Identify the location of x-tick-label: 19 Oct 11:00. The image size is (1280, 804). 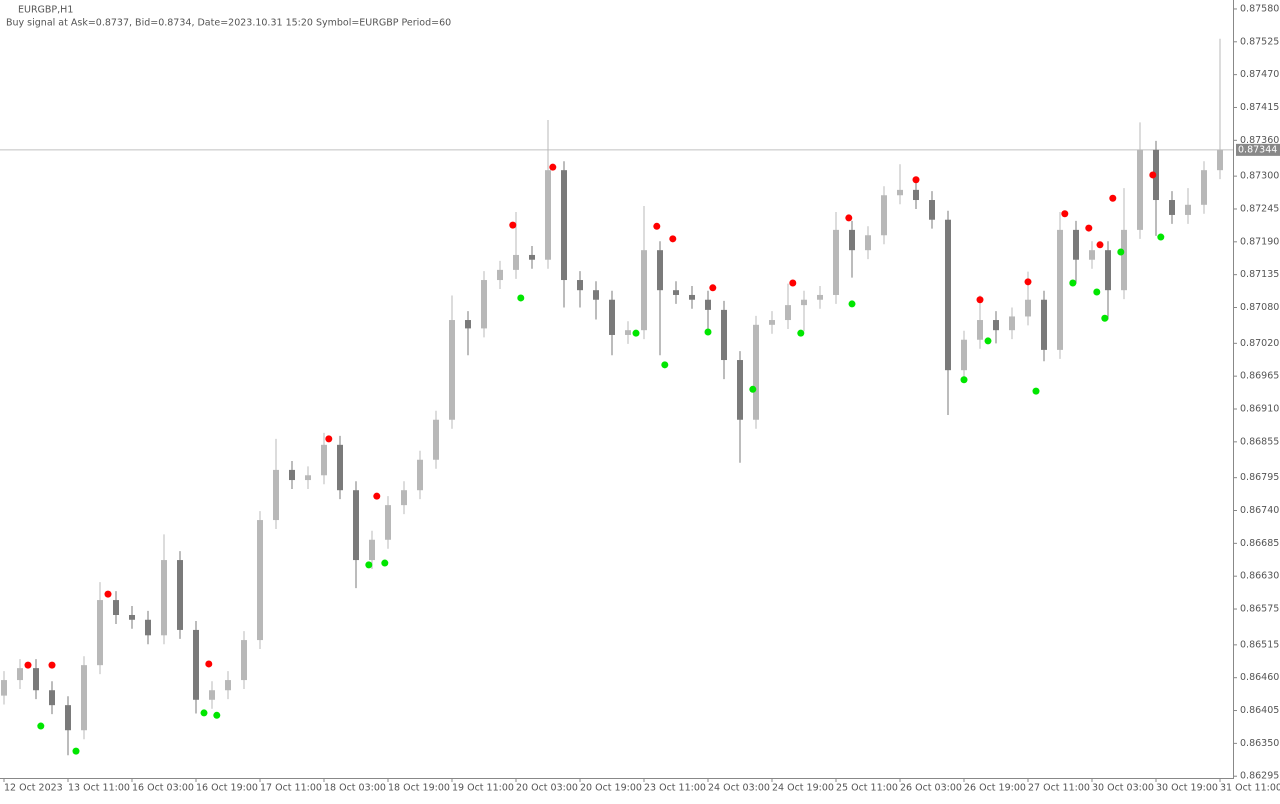
(483, 788).